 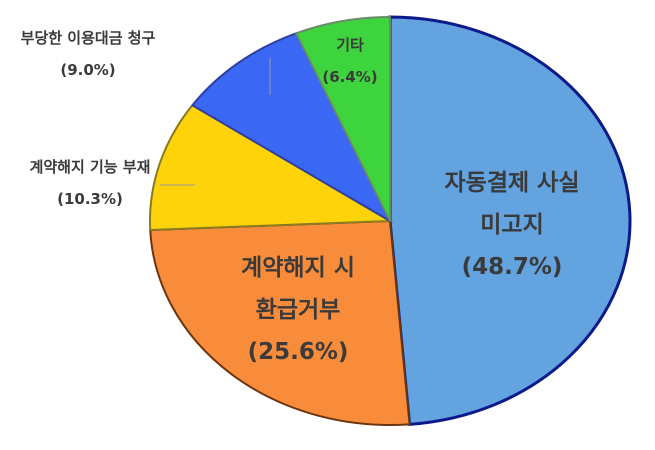 What do you see at coordinates (349, 77) in the screenshot?
I see `slice-percent-label: (6.4%)` at bounding box center [349, 77].